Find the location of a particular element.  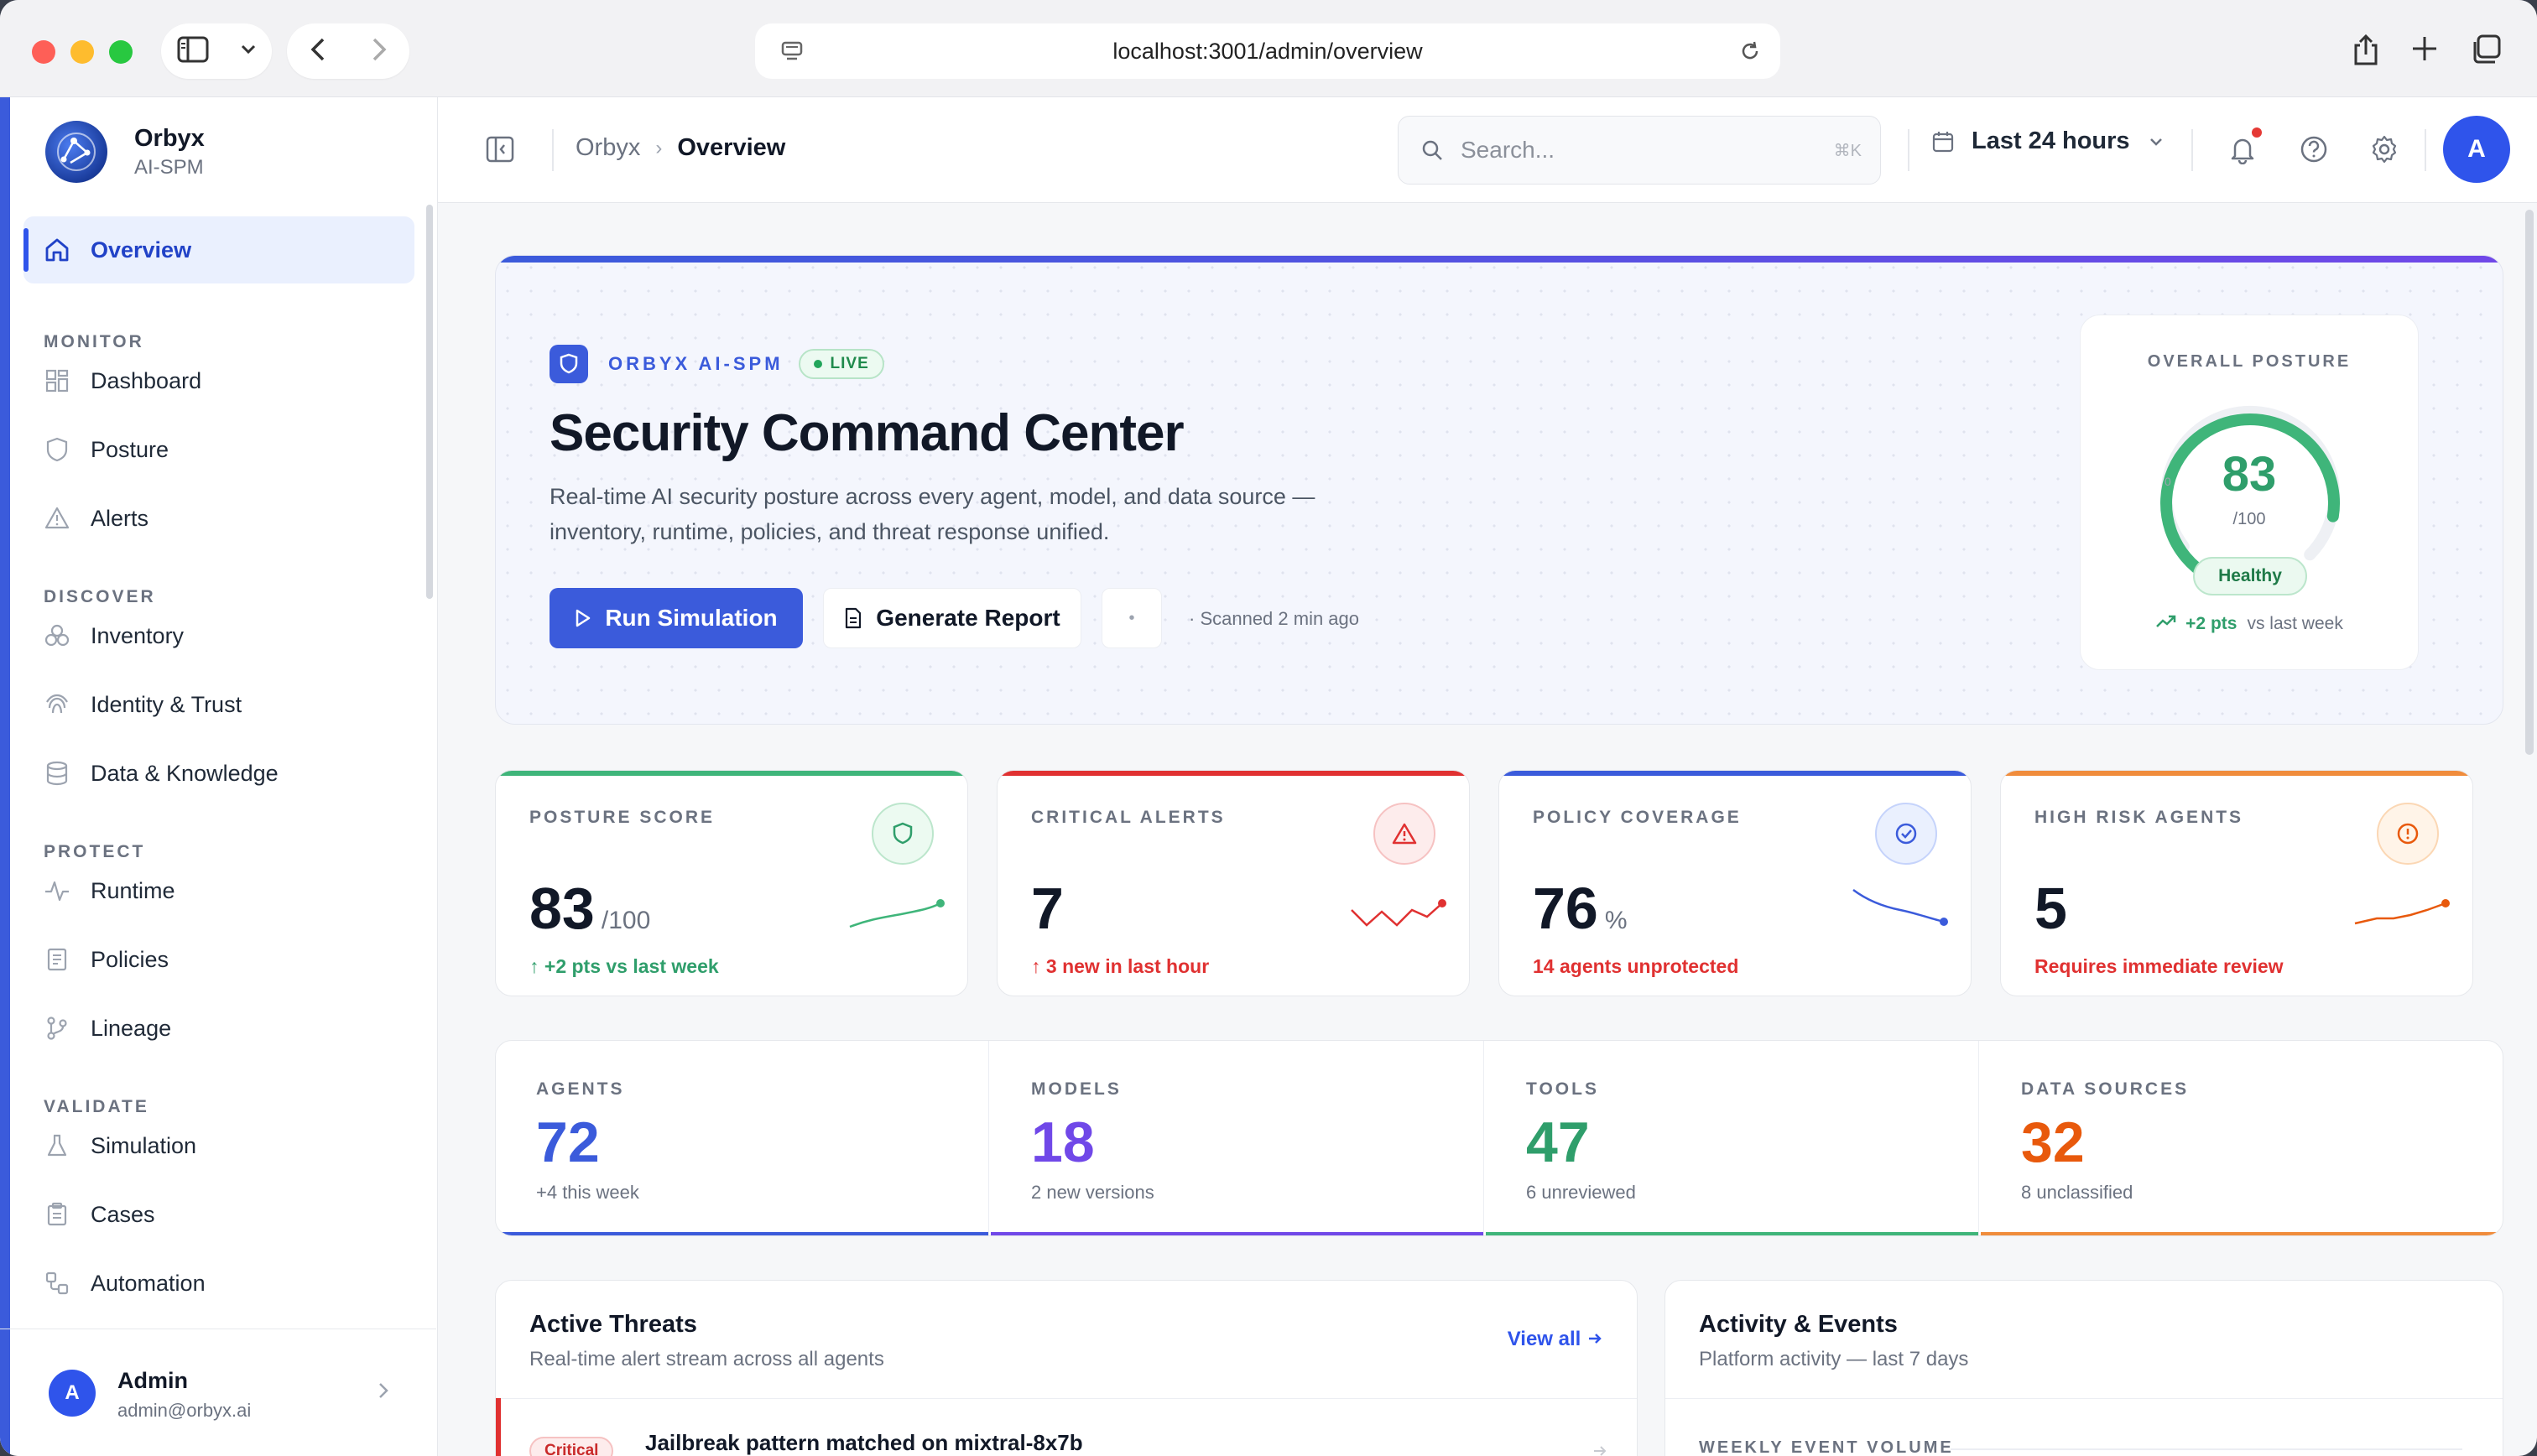

fingerprint-icon is located at coordinates (57, 704).